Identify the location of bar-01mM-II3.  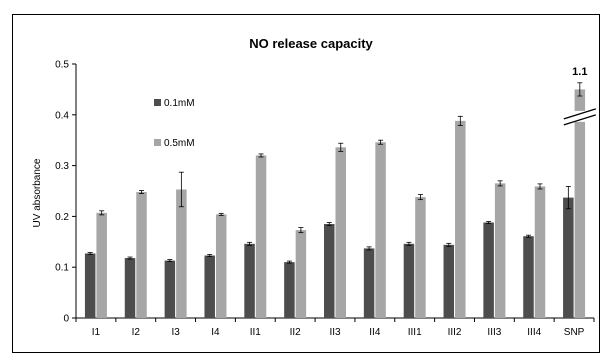
(329, 271).